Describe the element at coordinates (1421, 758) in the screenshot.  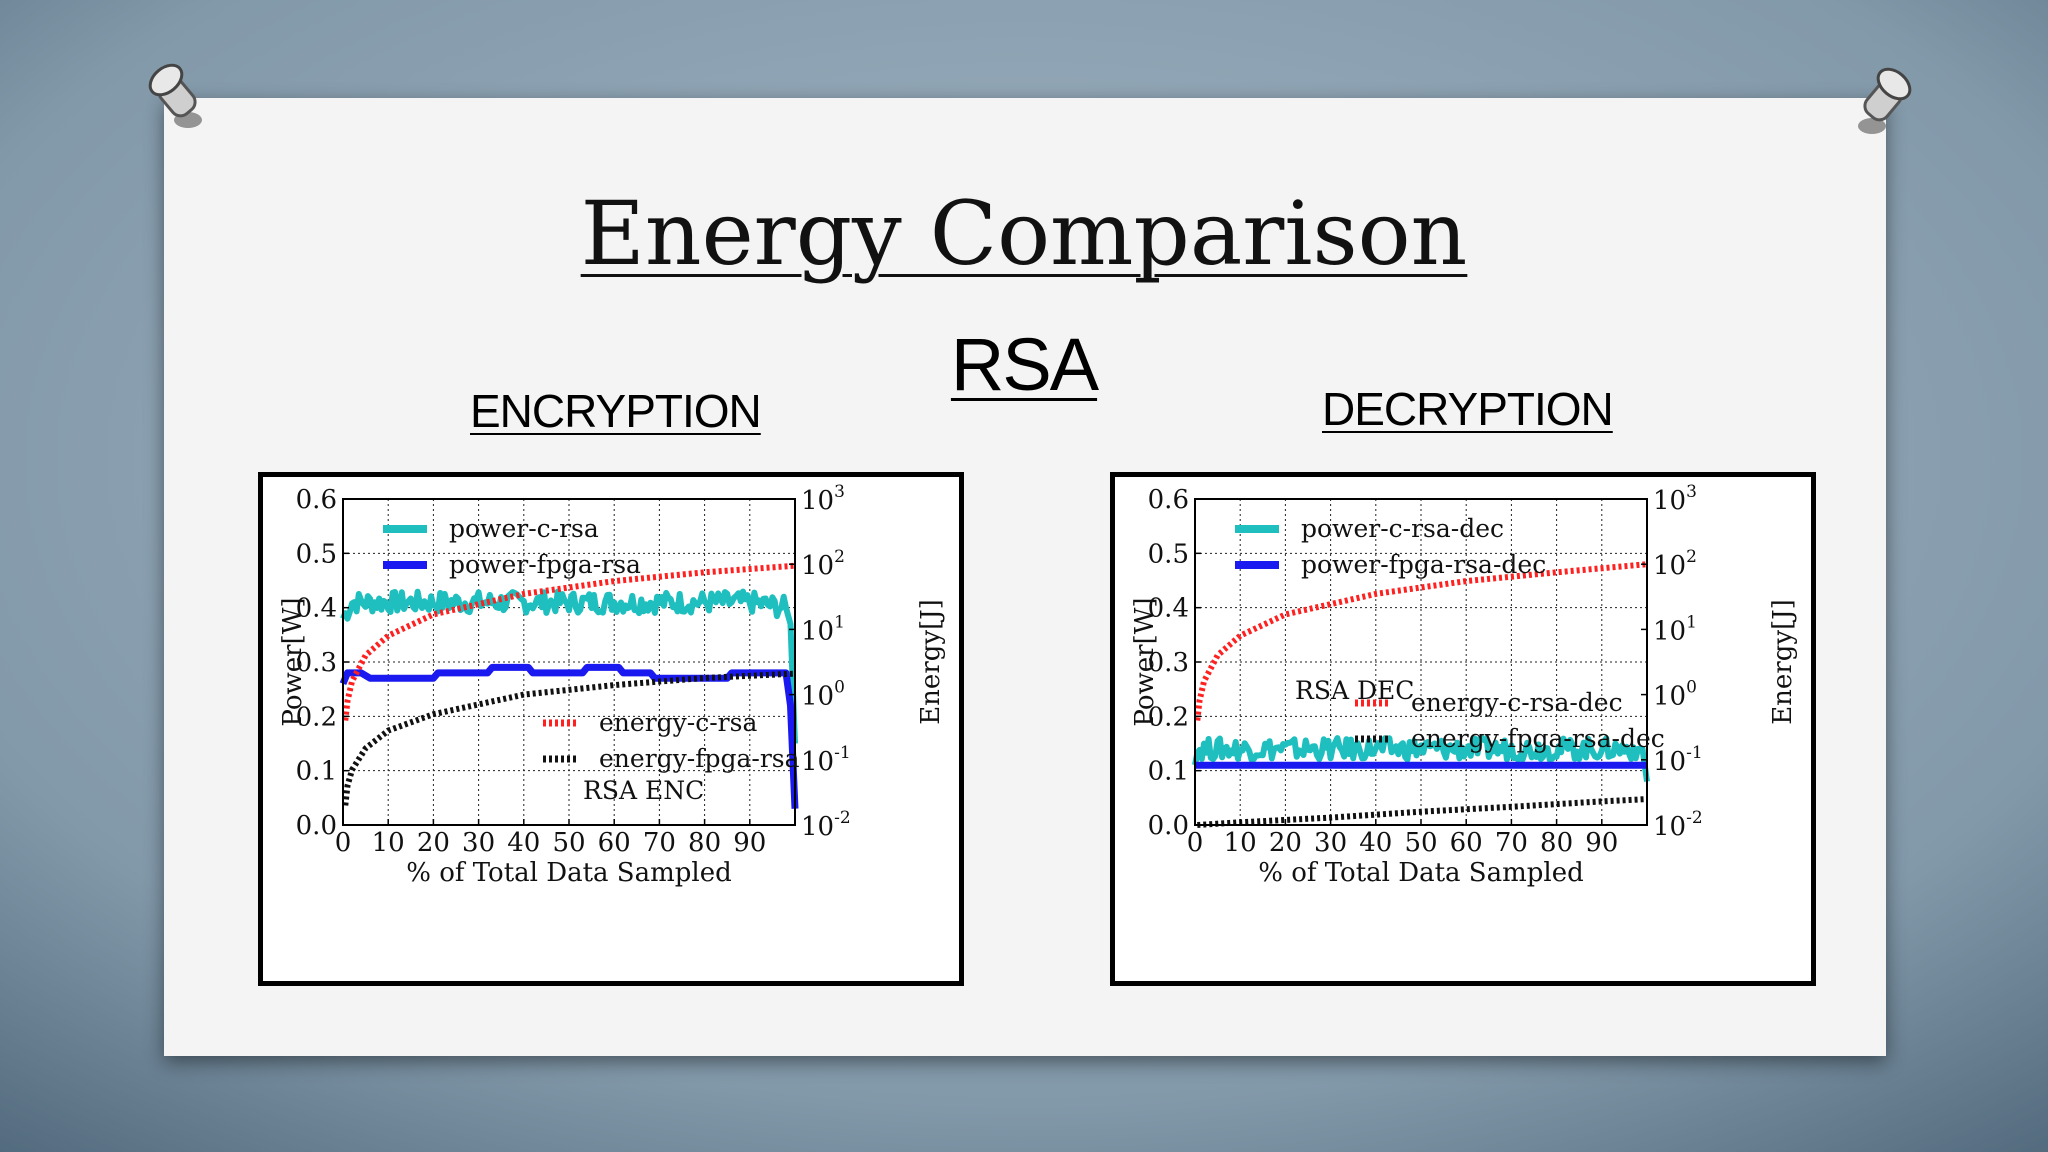
I see `series-line-power-c-rsa-dec` at that location.